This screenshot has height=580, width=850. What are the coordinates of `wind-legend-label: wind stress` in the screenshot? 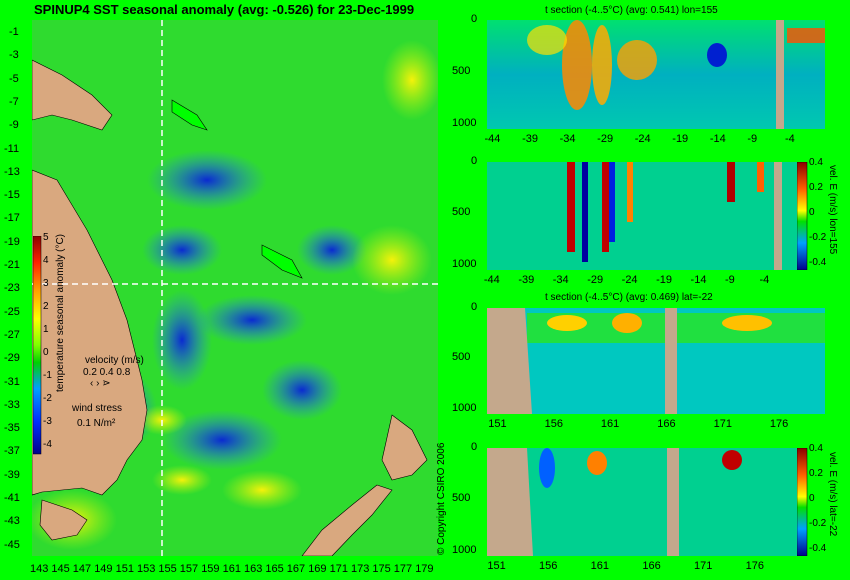 It's located at (97, 408).